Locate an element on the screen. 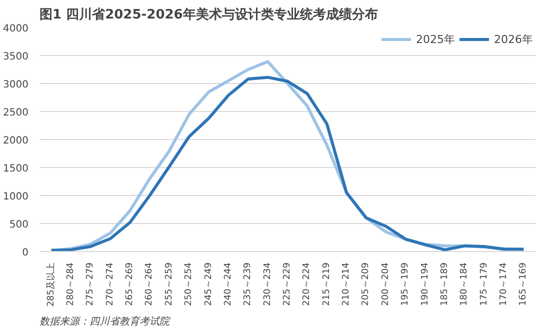 The height and width of the screenshot is (332, 549). x-tick-label: 260～264 is located at coordinates (149, 284).